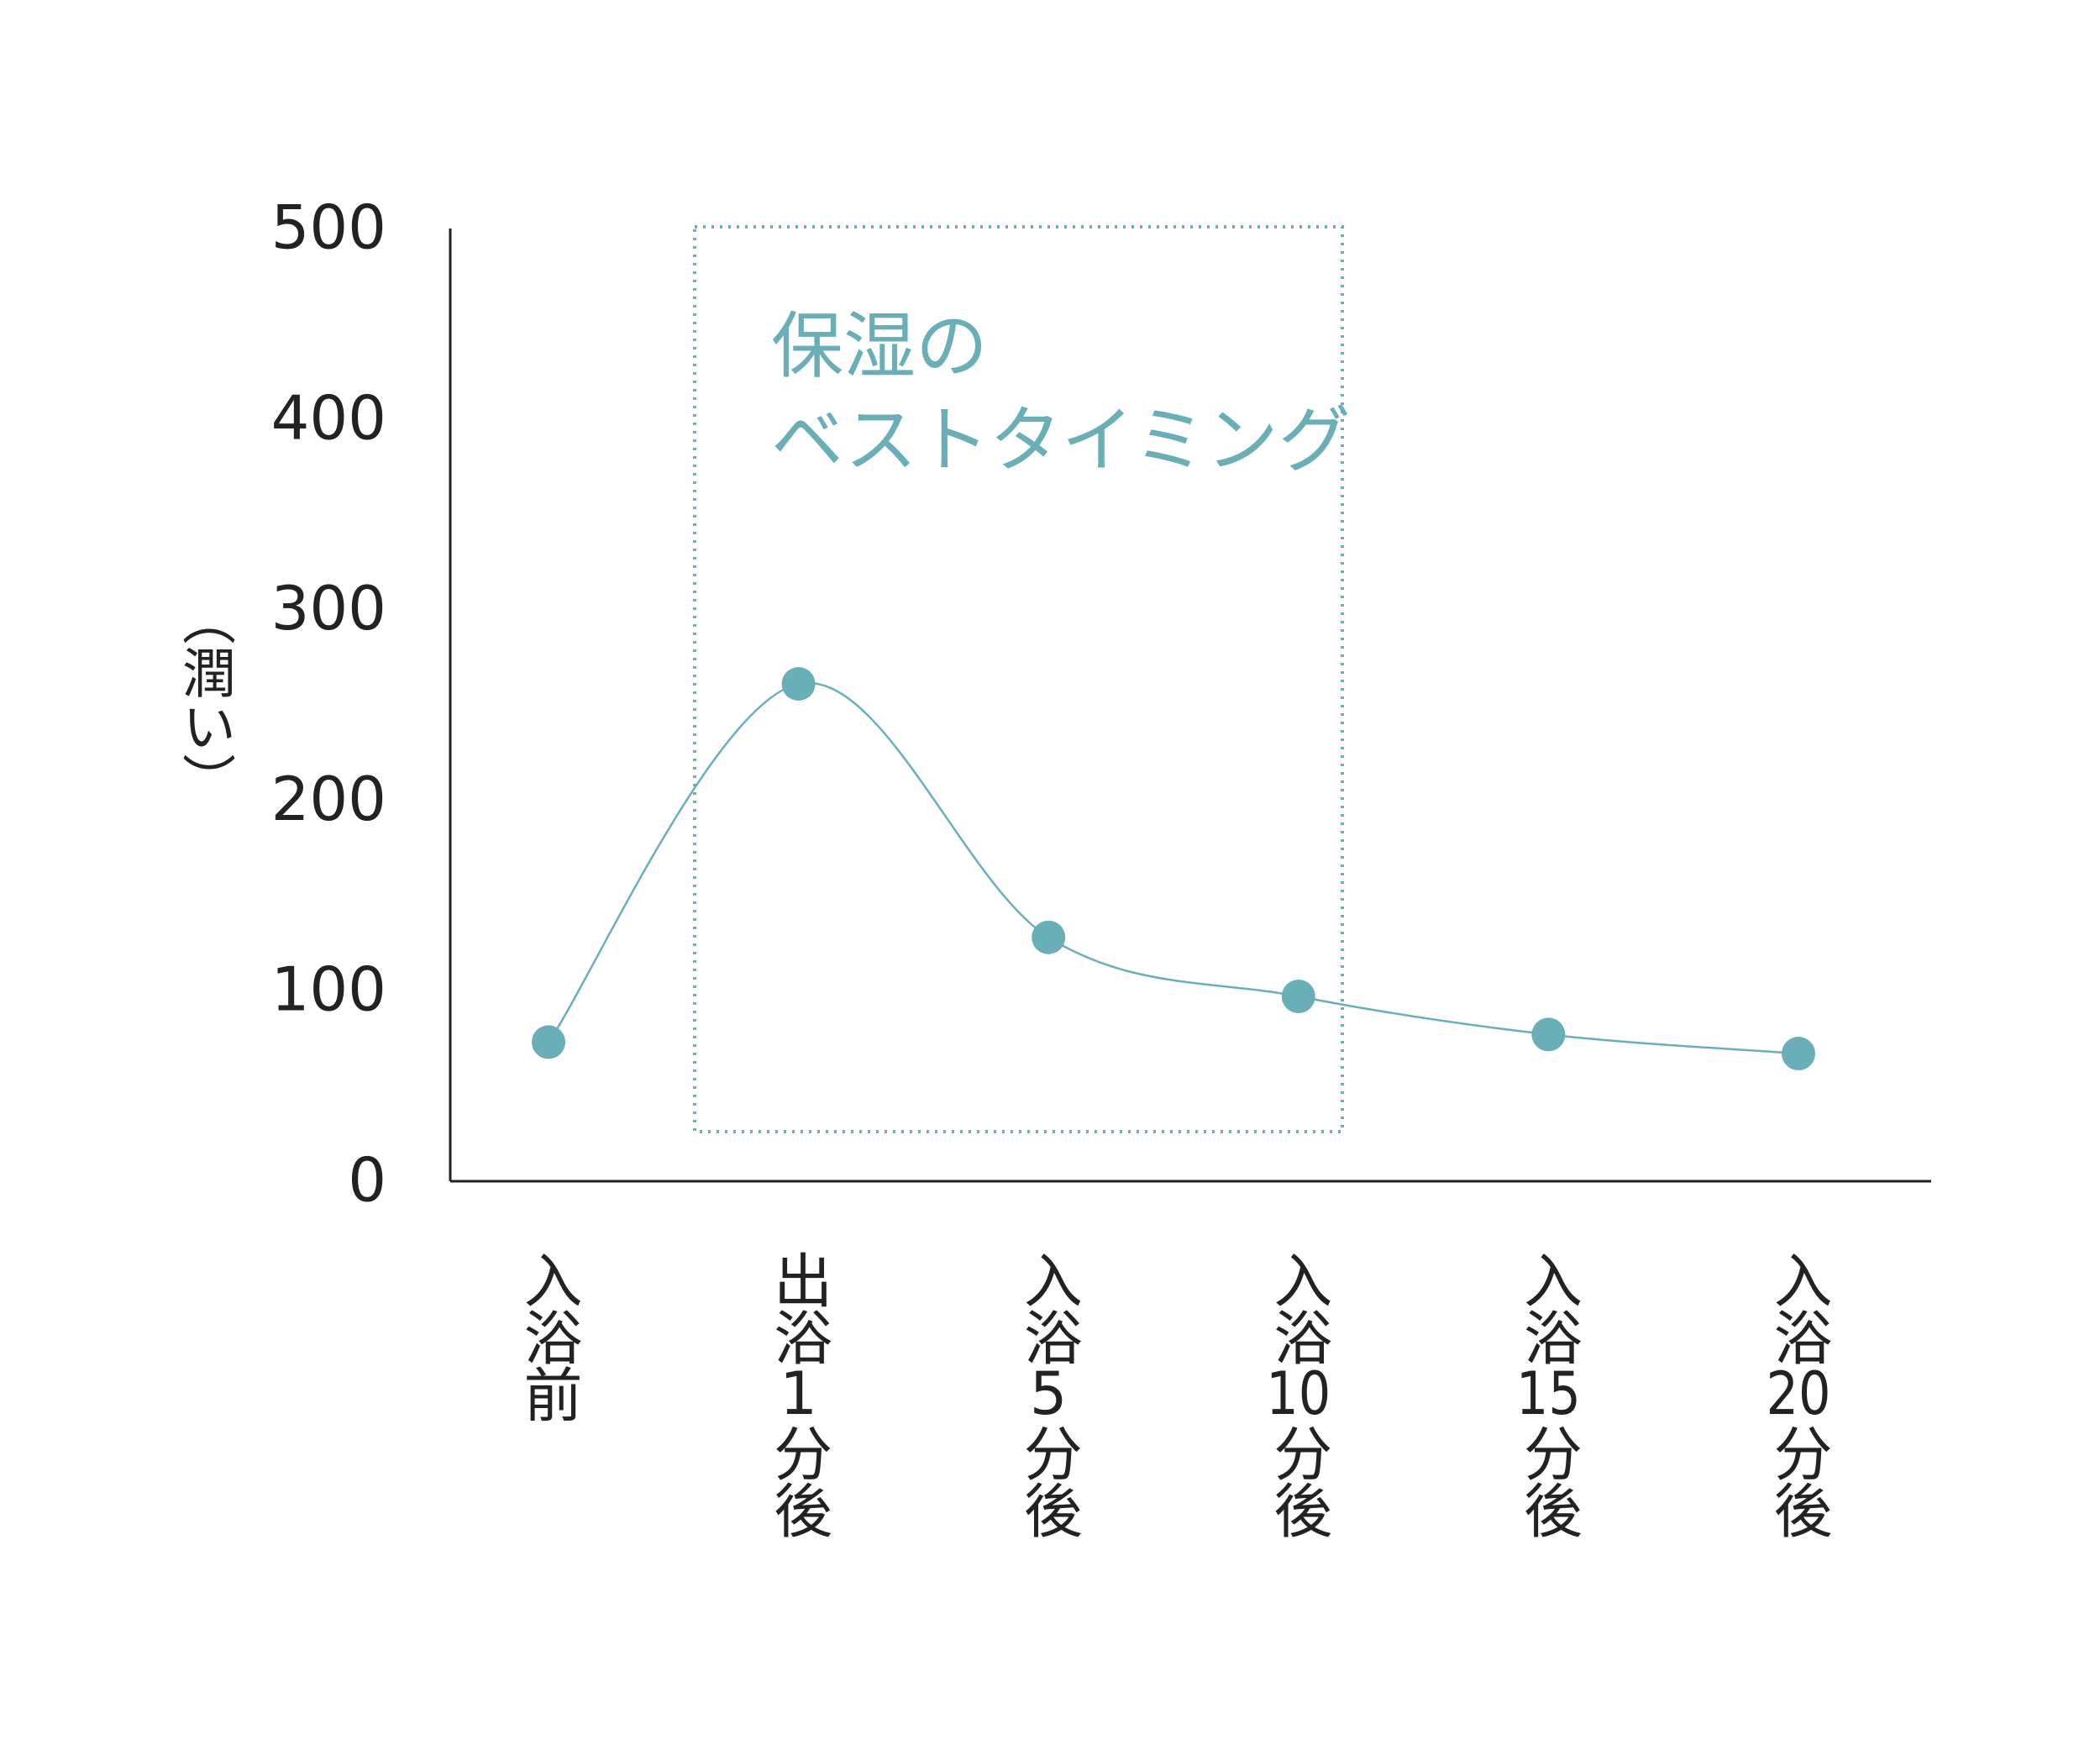 This screenshot has width=2100, height=1750. I want to click on x-tick-label: 入浴前, so click(548, 1336).